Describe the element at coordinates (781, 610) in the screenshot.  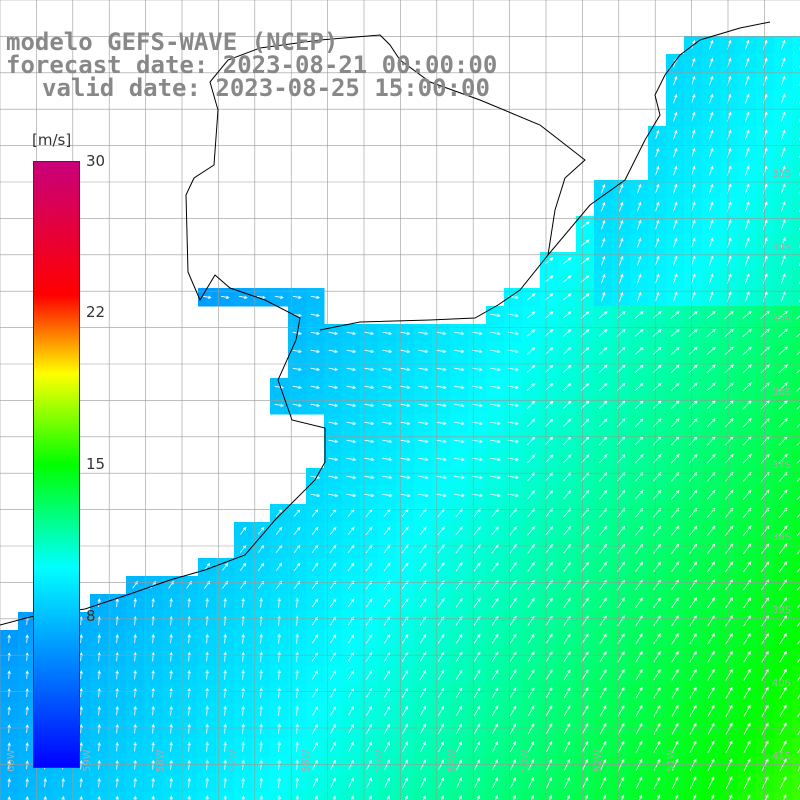
I see `latitude-label: 39S` at that location.